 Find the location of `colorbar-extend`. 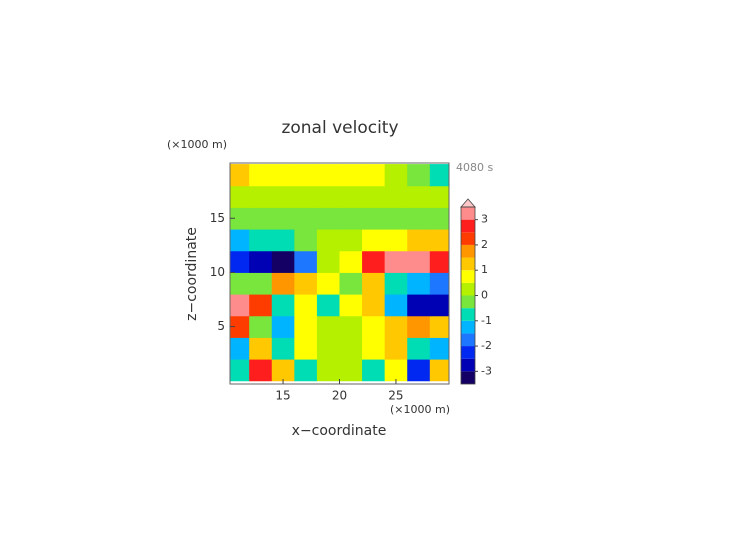

colorbar-extend is located at coordinates (468, 203).